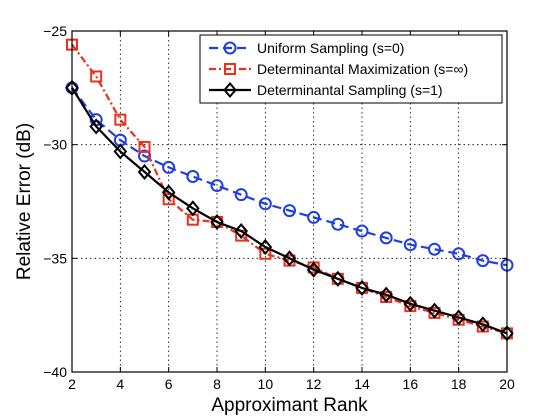  I want to click on x-axis-title: Approximant Rank, so click(289, 405).